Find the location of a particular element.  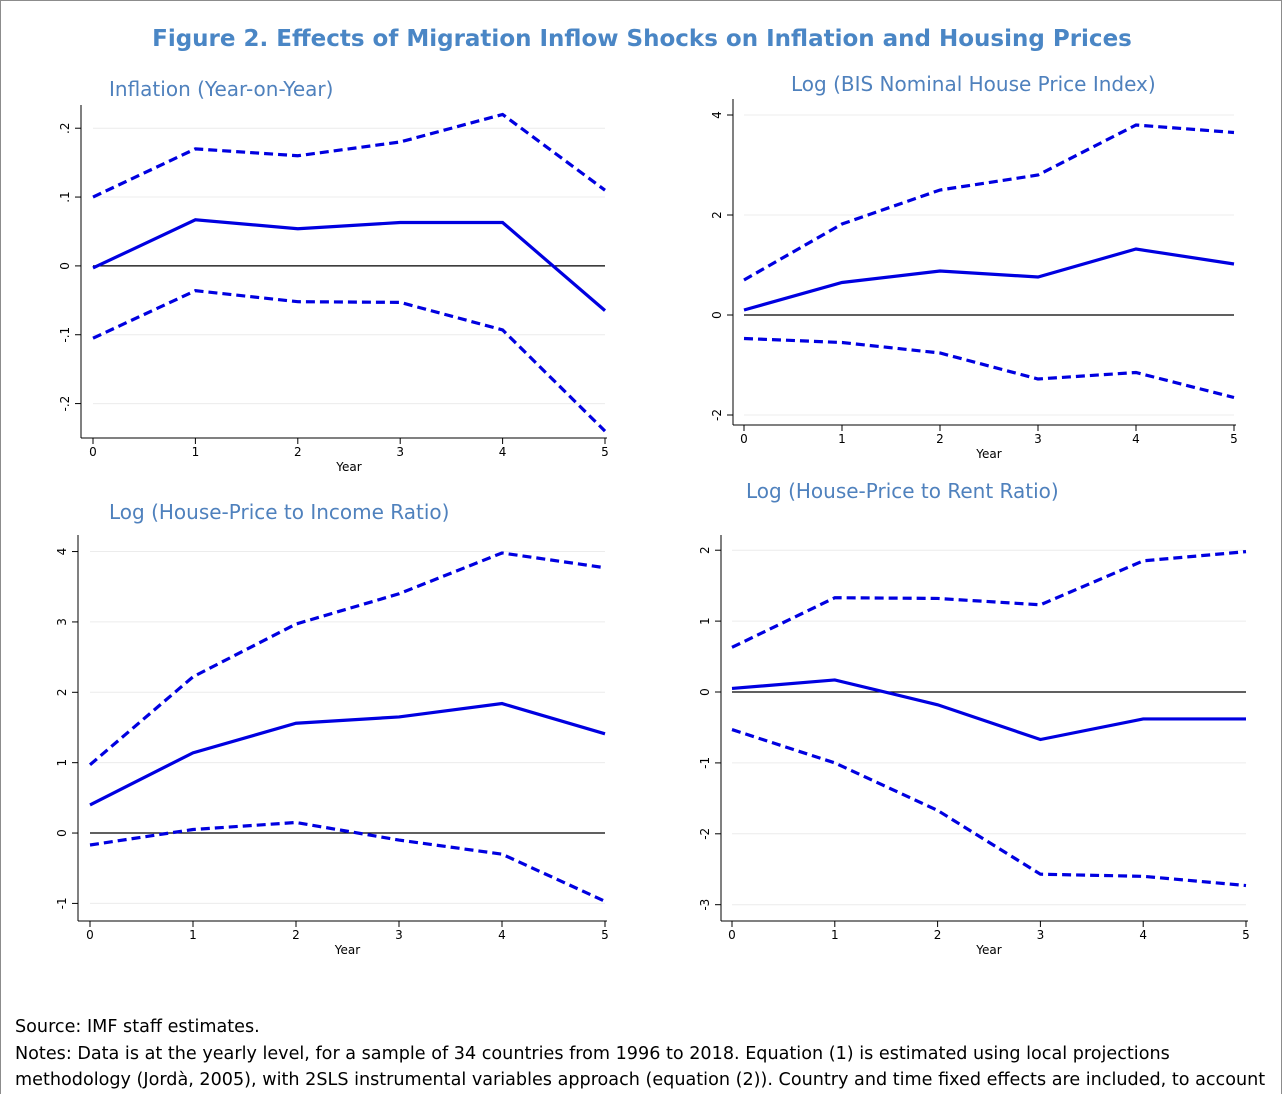

source: Source: IMF staff estimates. is located at coordinates (137, 1027).